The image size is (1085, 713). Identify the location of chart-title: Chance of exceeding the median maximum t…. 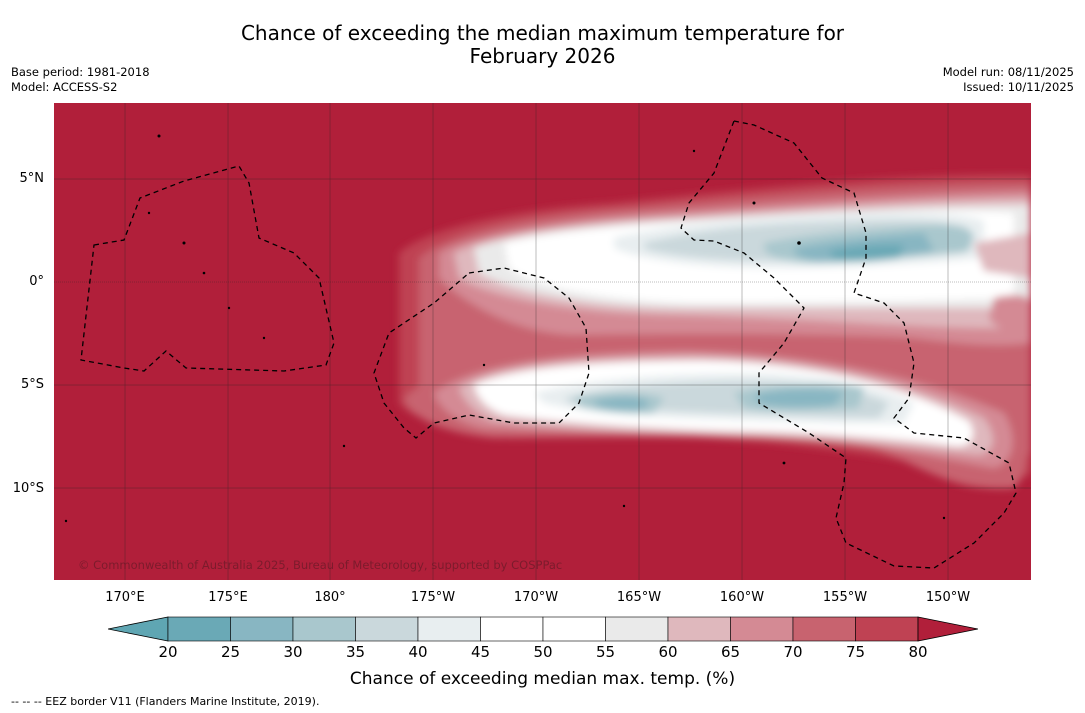
(542, 45).